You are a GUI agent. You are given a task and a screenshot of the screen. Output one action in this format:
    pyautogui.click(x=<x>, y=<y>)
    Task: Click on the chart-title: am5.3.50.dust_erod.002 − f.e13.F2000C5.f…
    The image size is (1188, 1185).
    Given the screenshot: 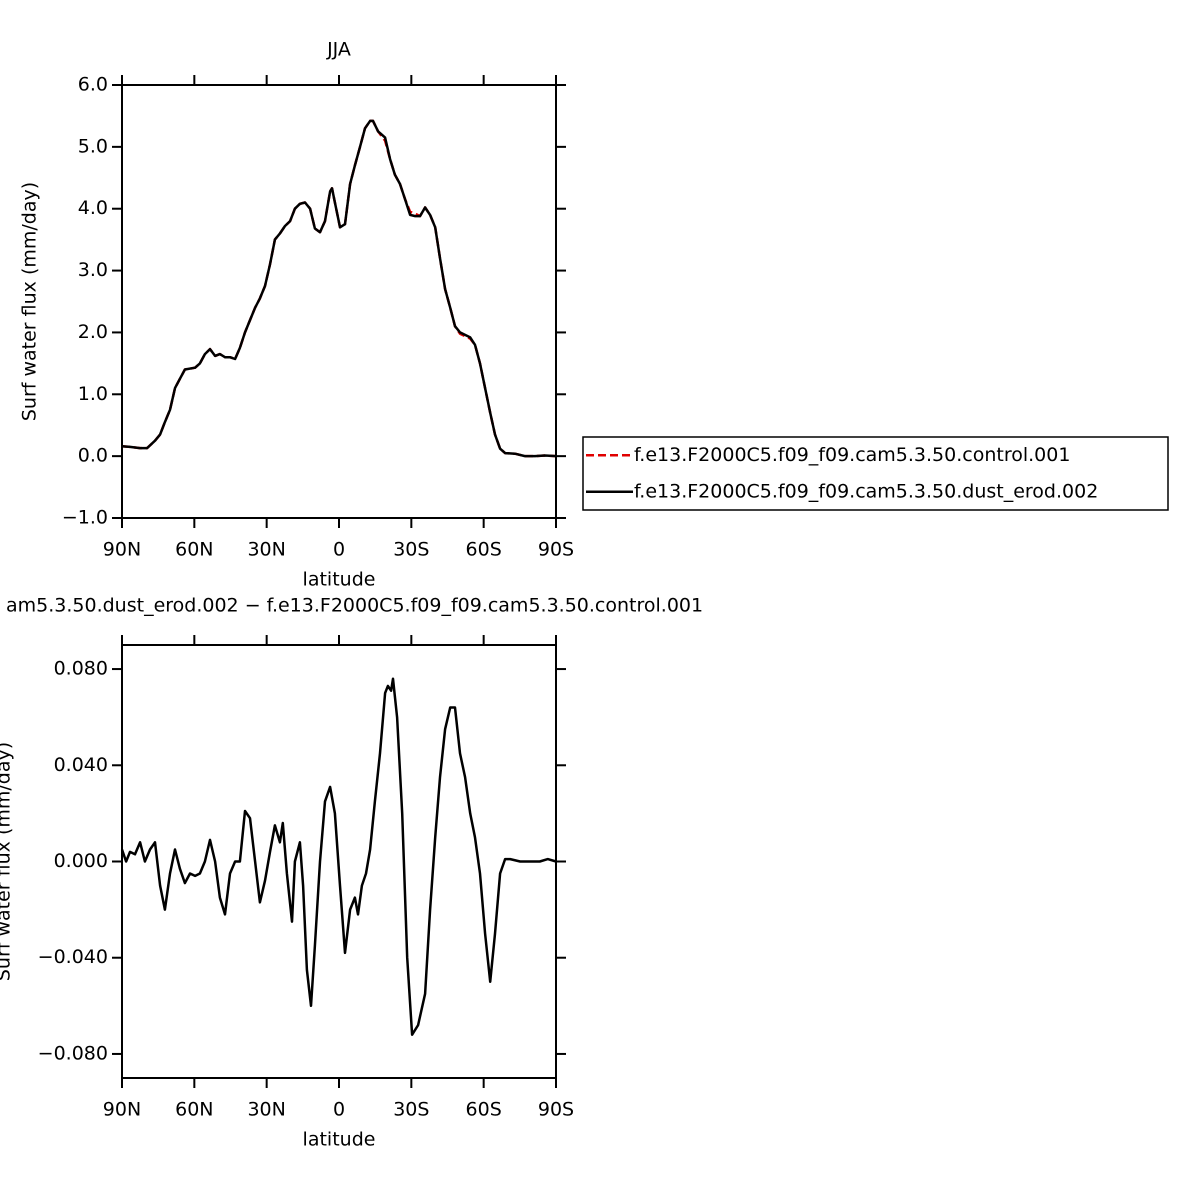 What is the action you would take?
    pyautogui.click(x=354, y=606)
    